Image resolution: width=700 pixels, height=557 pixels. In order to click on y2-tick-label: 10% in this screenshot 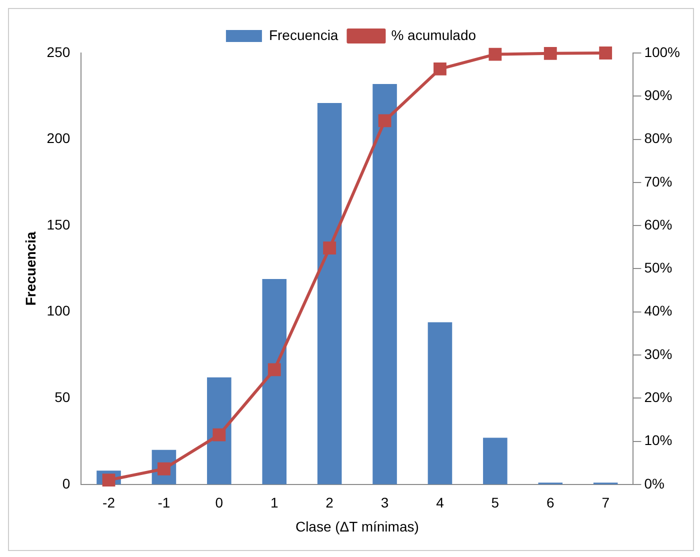, I will do `click(658, 440)`.